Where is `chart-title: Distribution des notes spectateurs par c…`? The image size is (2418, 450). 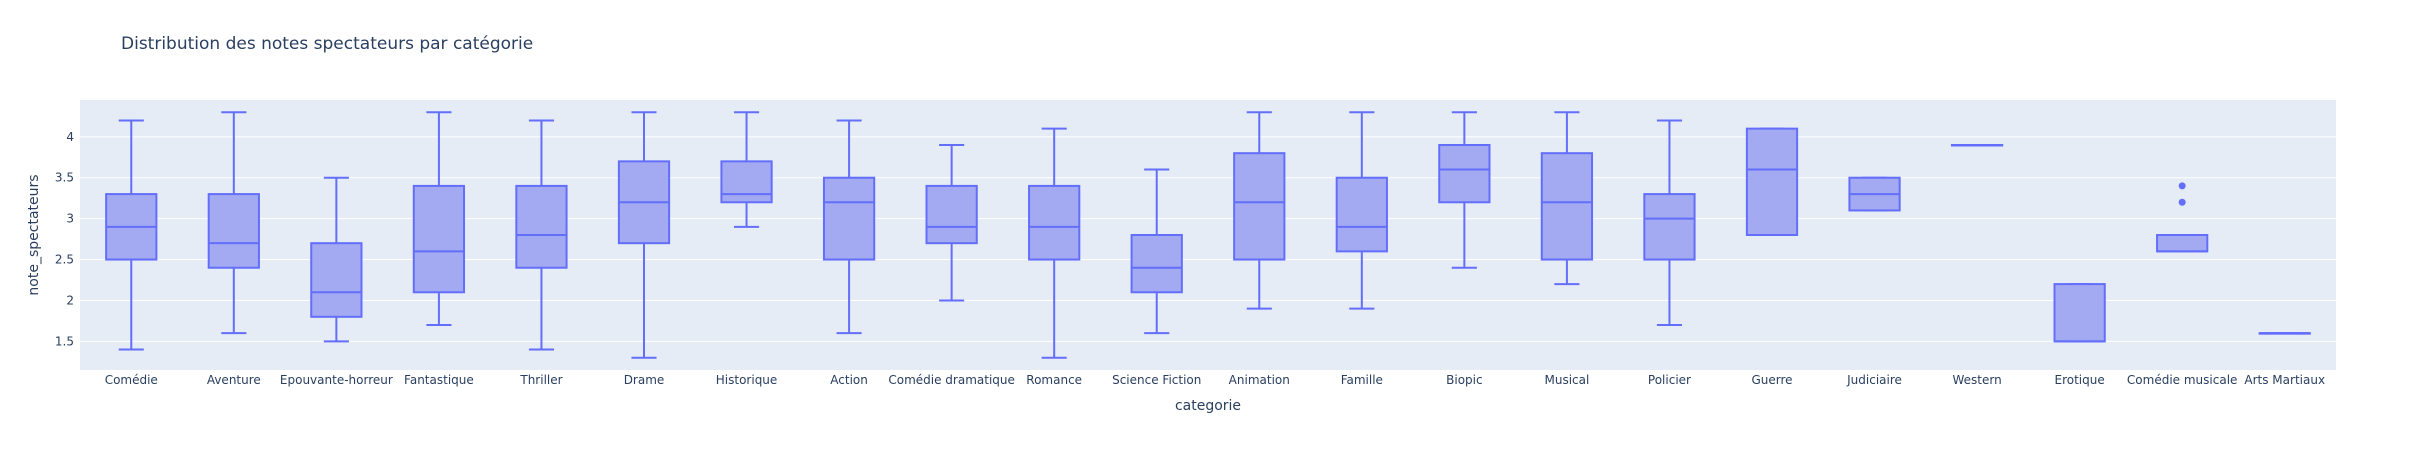 chart-title: Distribution des notes spectateurs par c… is located at coordinates (327, 44).